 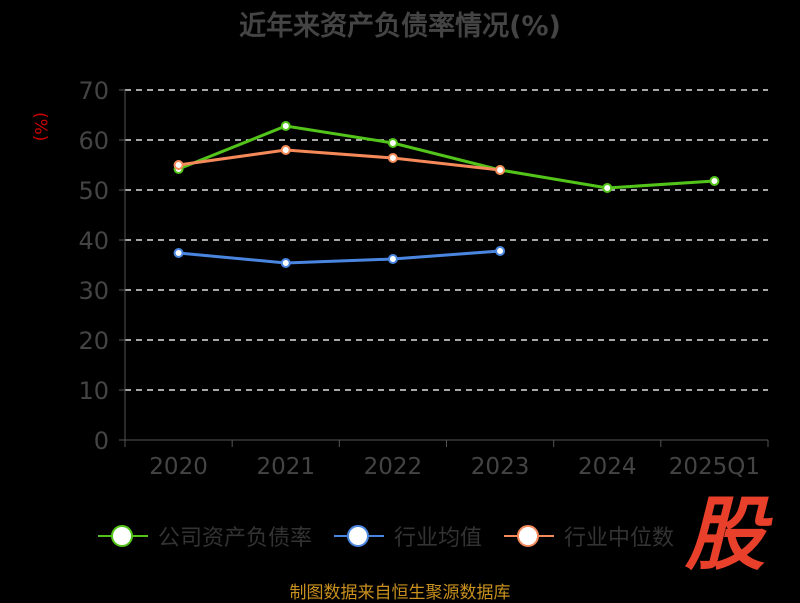 I want to click on y-tick-label: 60, so click(x=93, y=141).